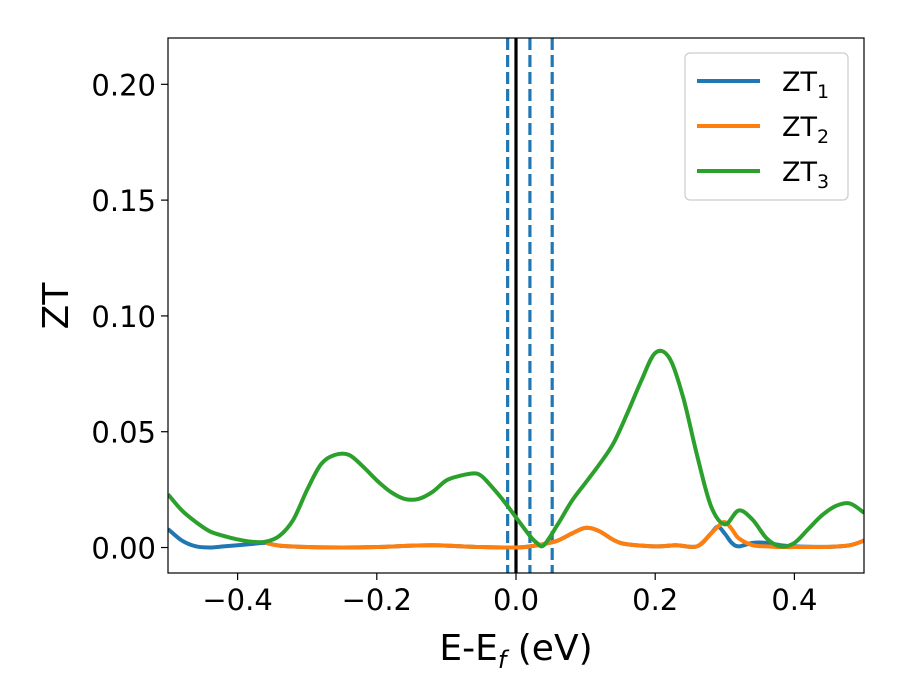 Image resolution: width=900 pixels, height=700 pixels. What do you see at coordinates (655, 600) in the screenshot?
I see `x-tick-label: 0.2` at bounding box center [655, 600].